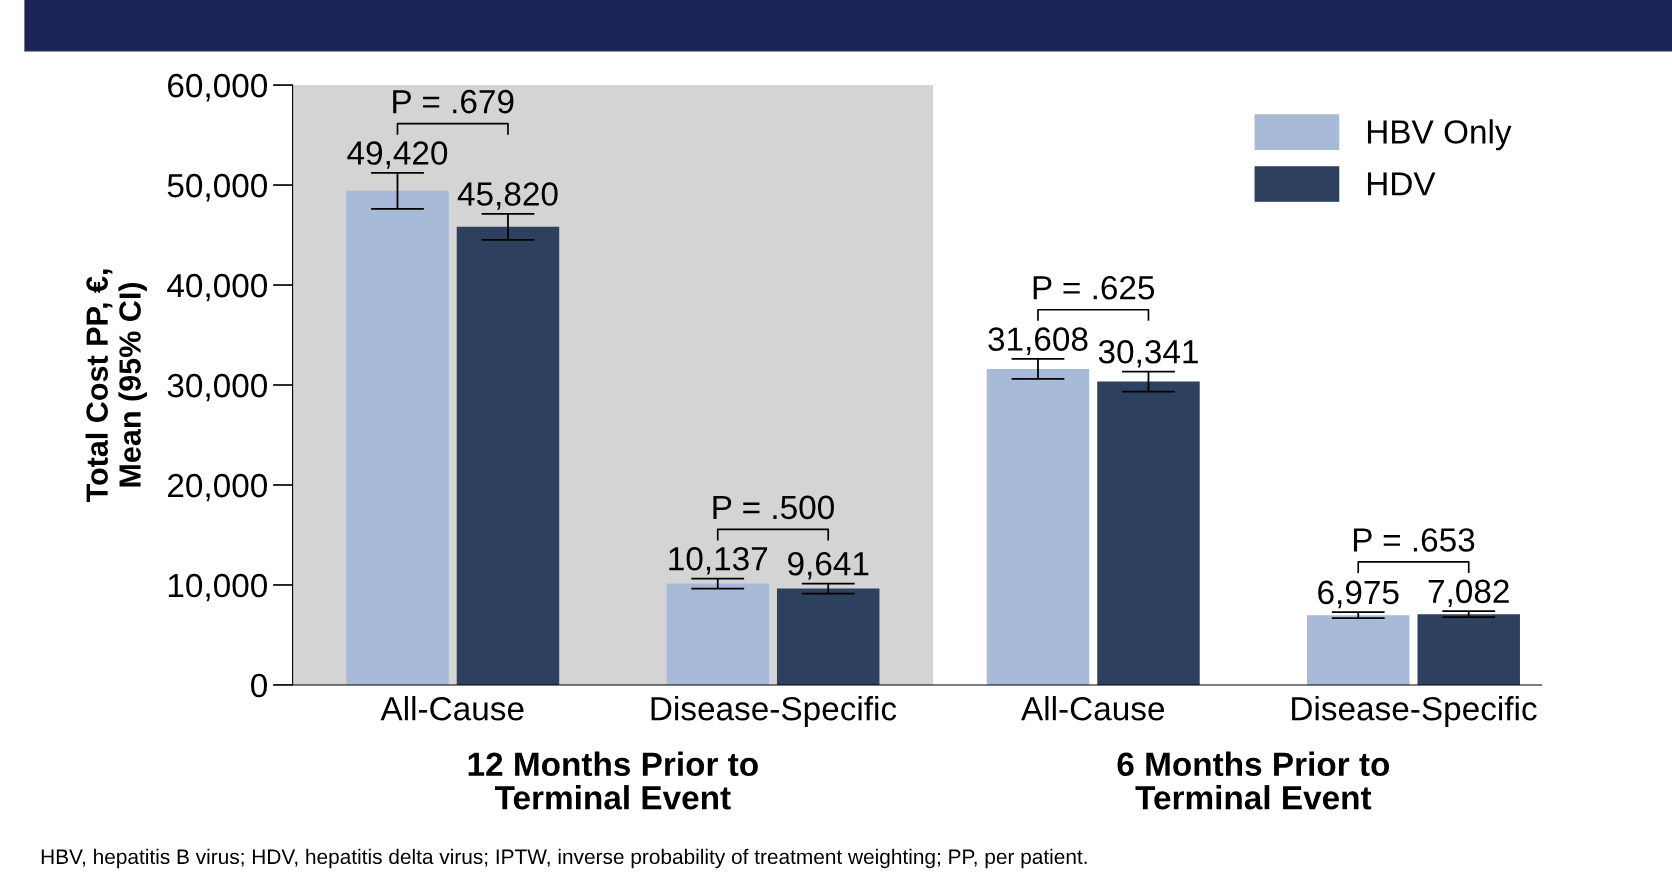  I want to click on text: 6 Months Prior to Terminal Event, so click(1253, 780).